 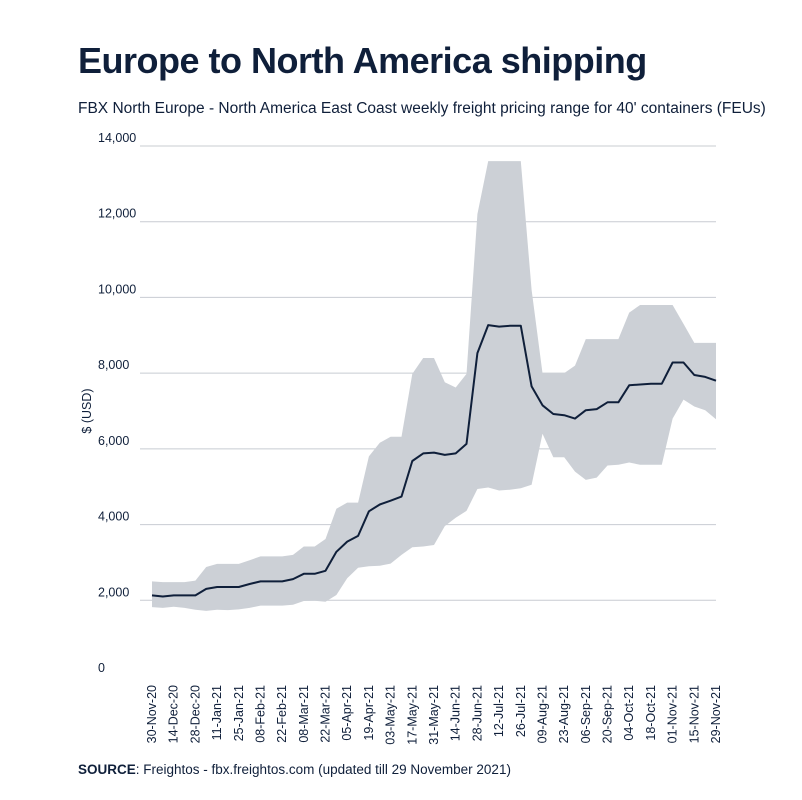 I want to click on x-tick-label: 14-Jun-21, so click(x=456, y=713).